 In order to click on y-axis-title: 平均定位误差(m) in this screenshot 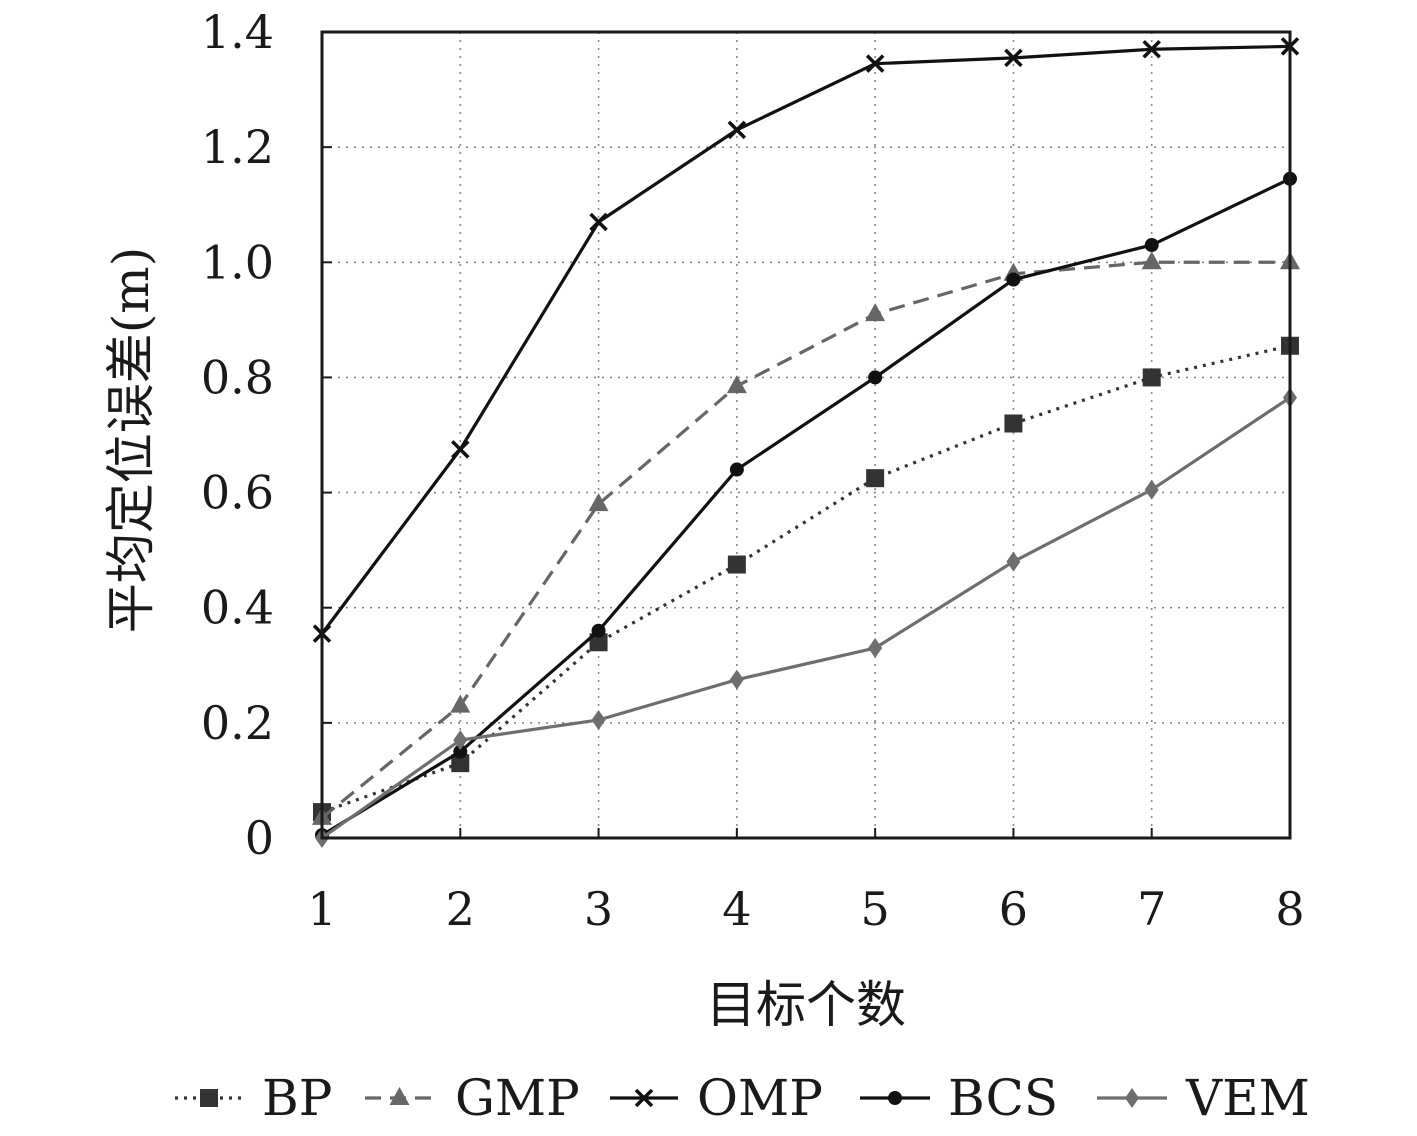, I will do `click(131, 440)`.